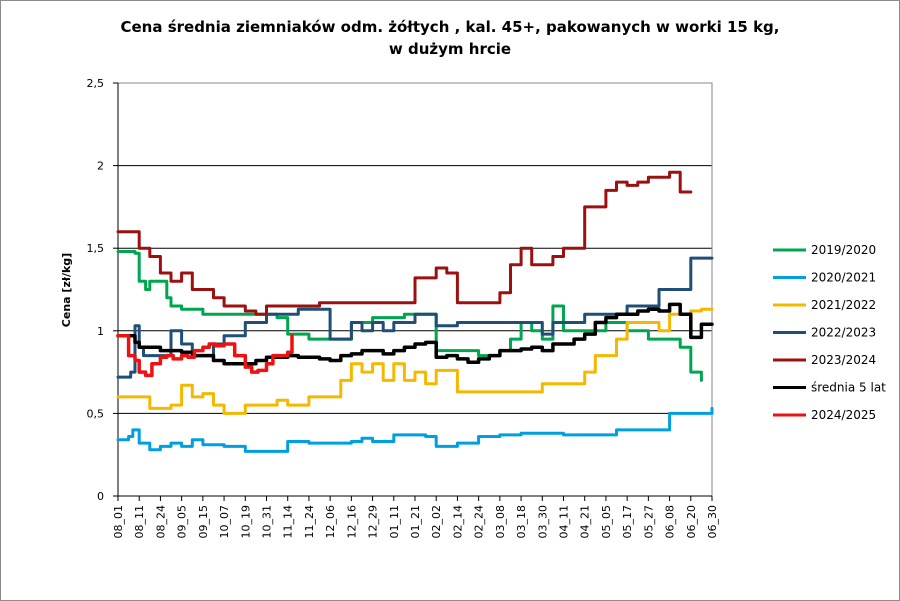  I want to click on x-tick-label: 10_07, so click(224, 522).